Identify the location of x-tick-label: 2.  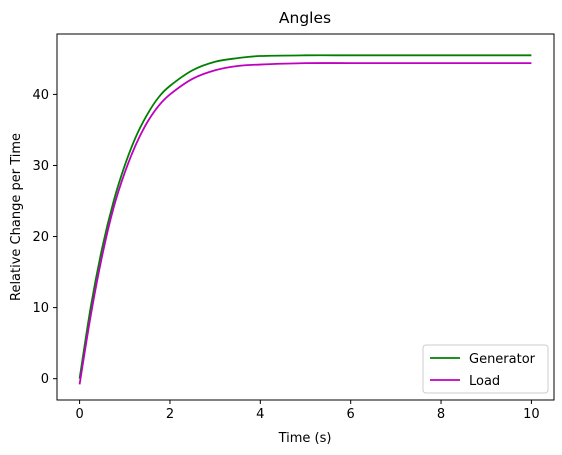
(170, 414).